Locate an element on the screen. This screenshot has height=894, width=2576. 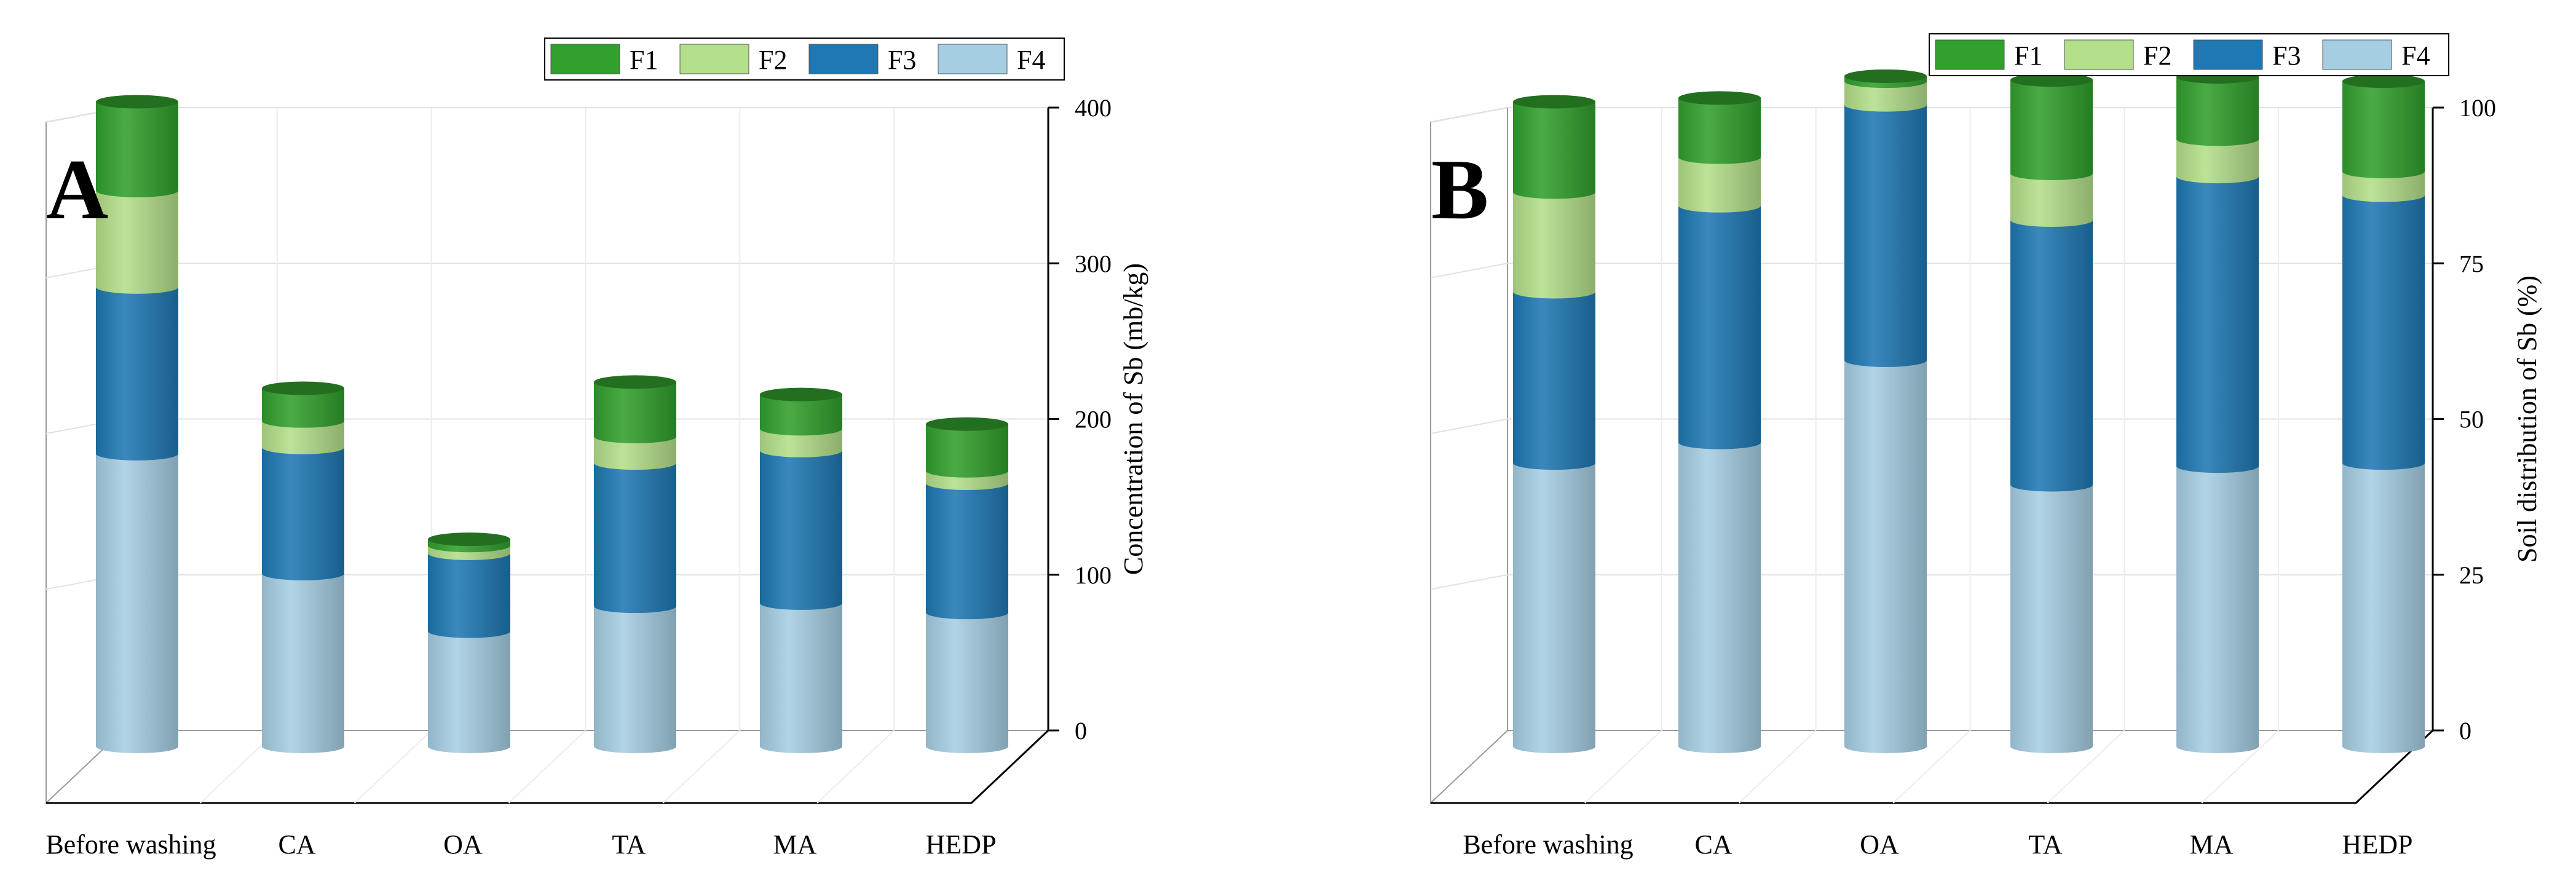
legend-swatch-f2 is located at coordinates (2099, 54).